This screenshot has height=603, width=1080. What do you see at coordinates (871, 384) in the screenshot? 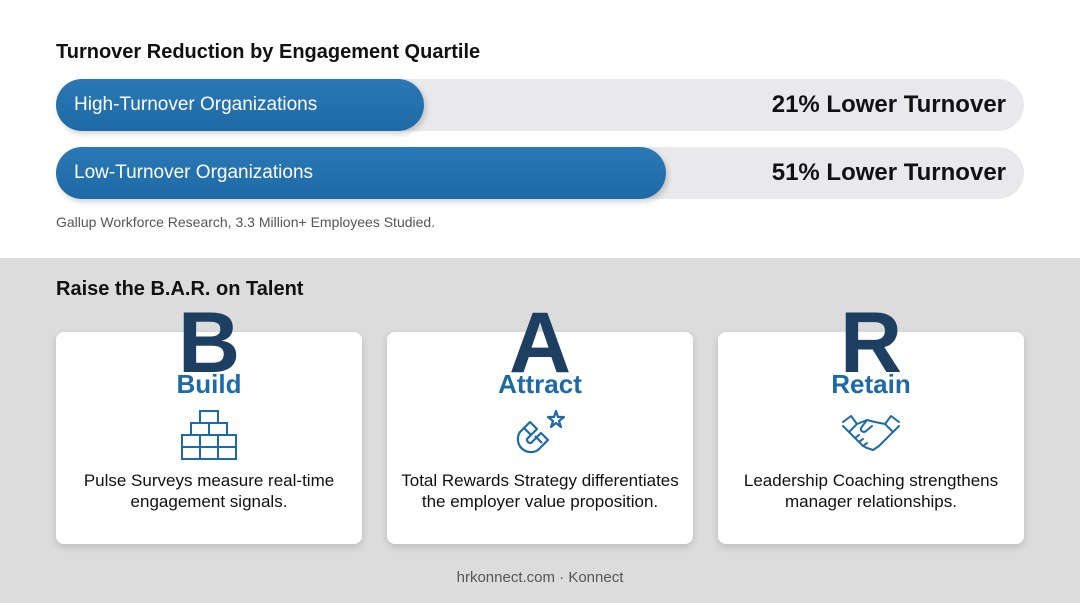
I see `card-word-retain: Retain` at bounding box center [871, 384].